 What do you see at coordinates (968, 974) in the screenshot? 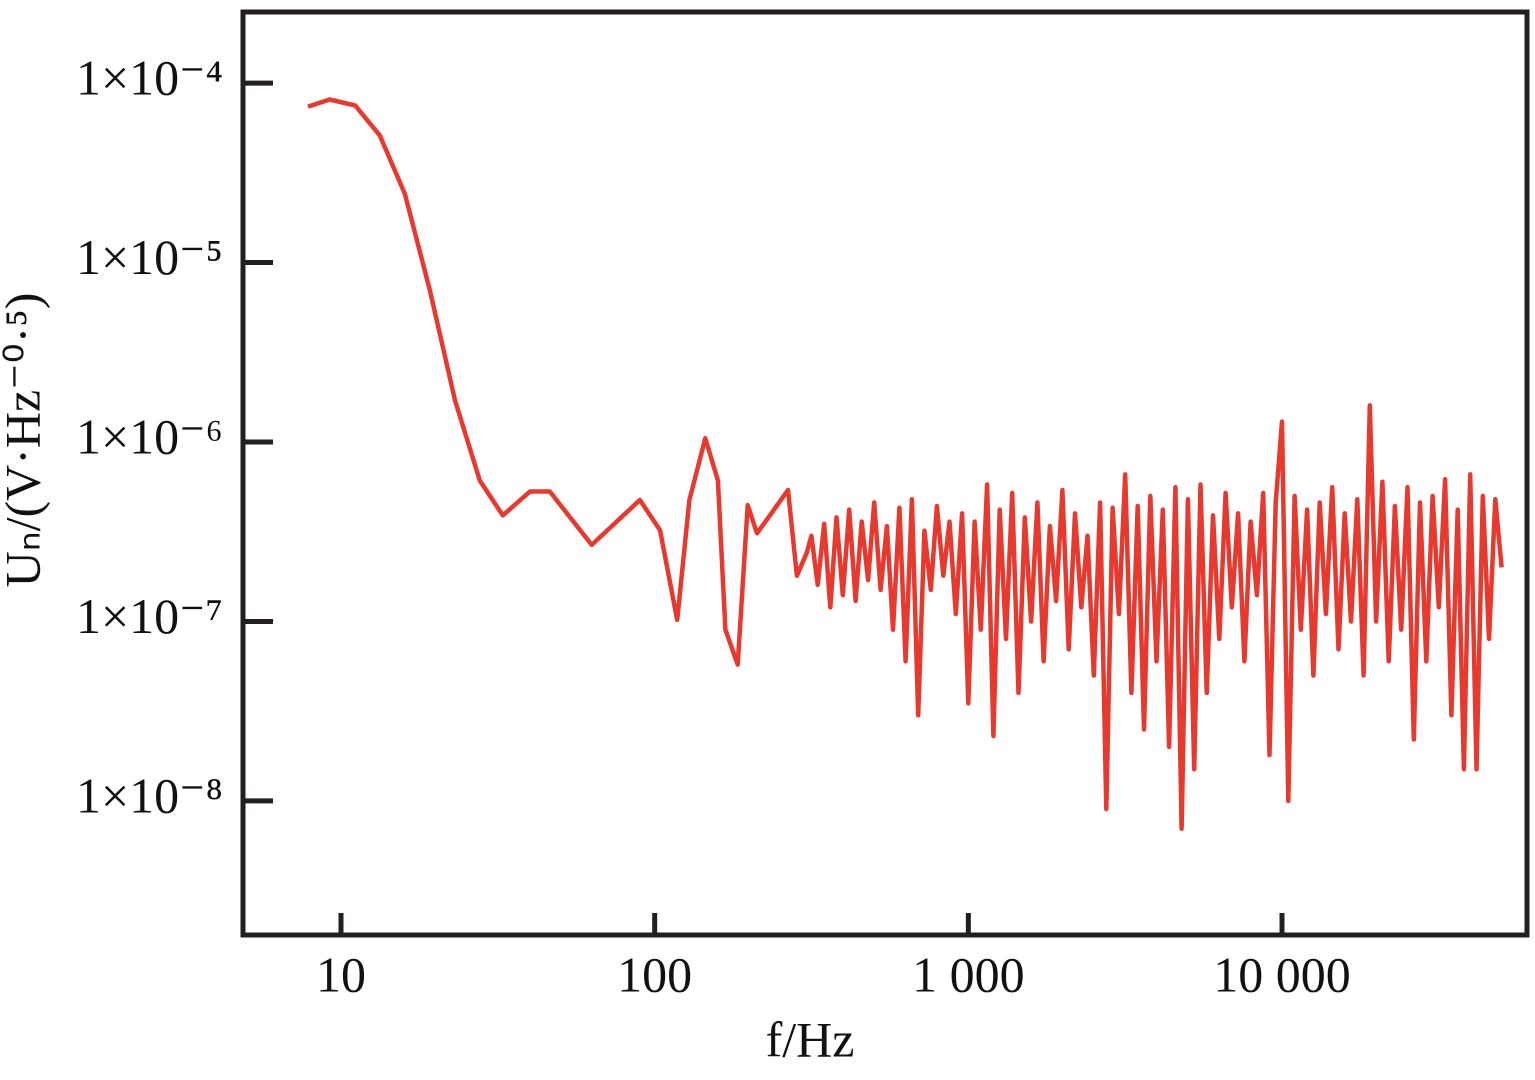
I see `x-tick-label: 1 000` at bounding box center [968, 974].